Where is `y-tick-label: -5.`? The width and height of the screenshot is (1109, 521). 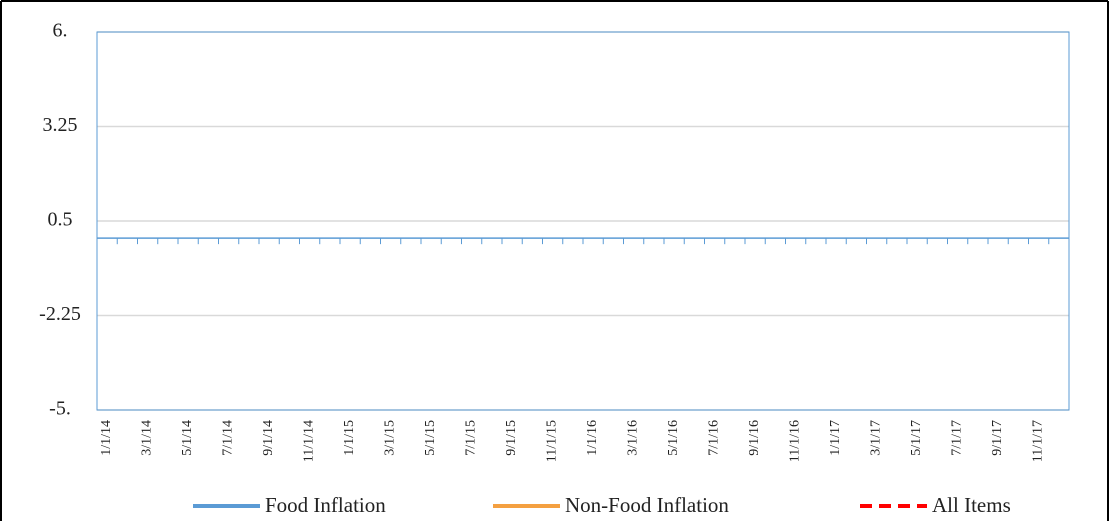 y-tick-label: -5. is located at coordinates (60, 409).